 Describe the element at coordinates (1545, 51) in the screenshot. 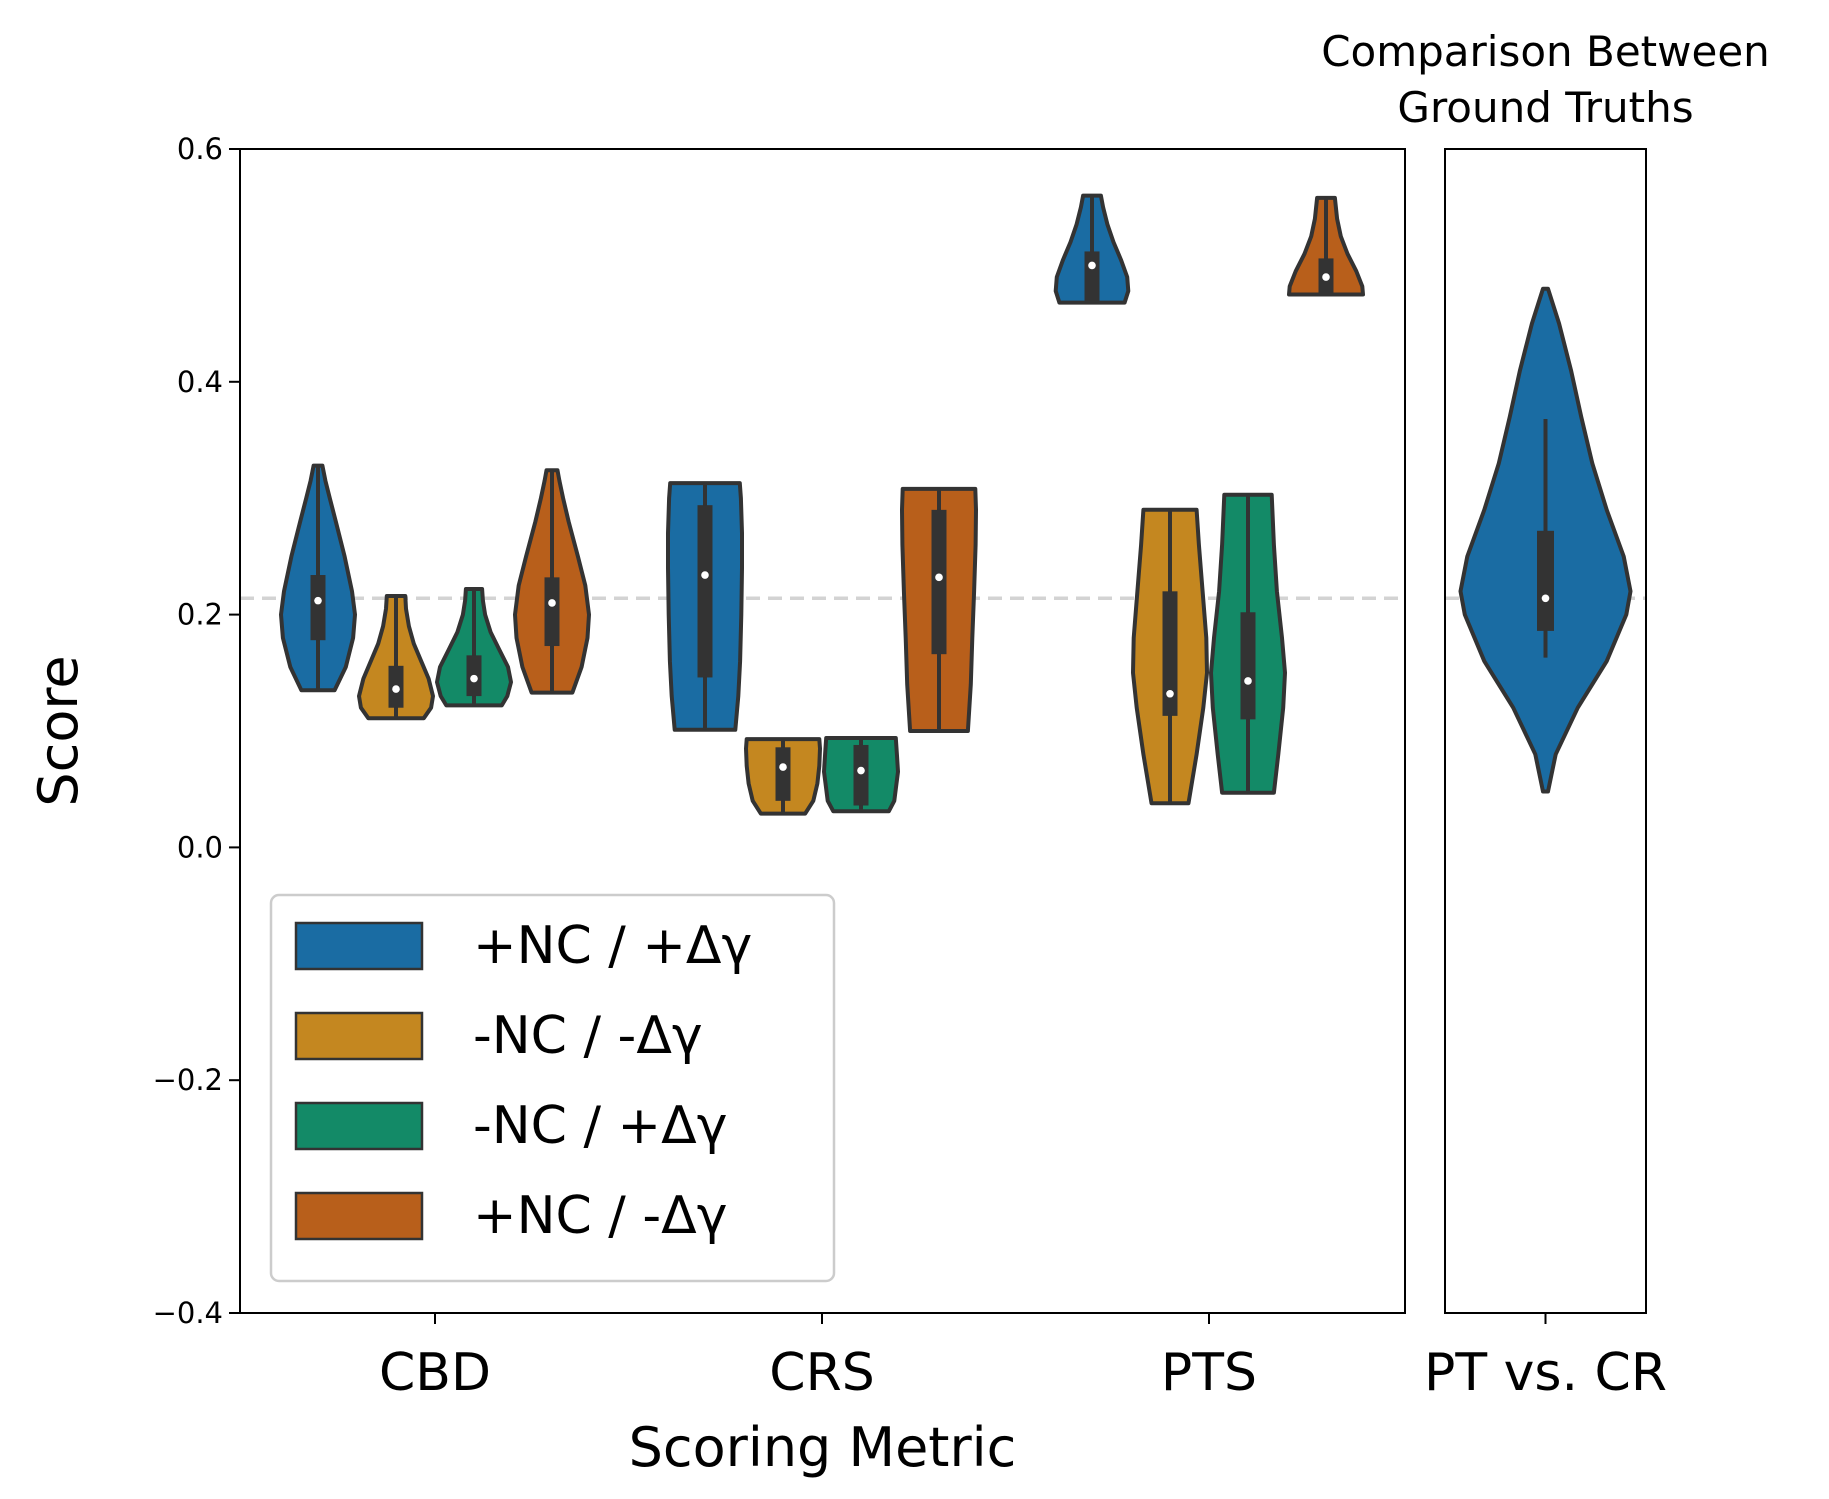

I see `side-plot-title-line-1: Comparison Between` at that location.